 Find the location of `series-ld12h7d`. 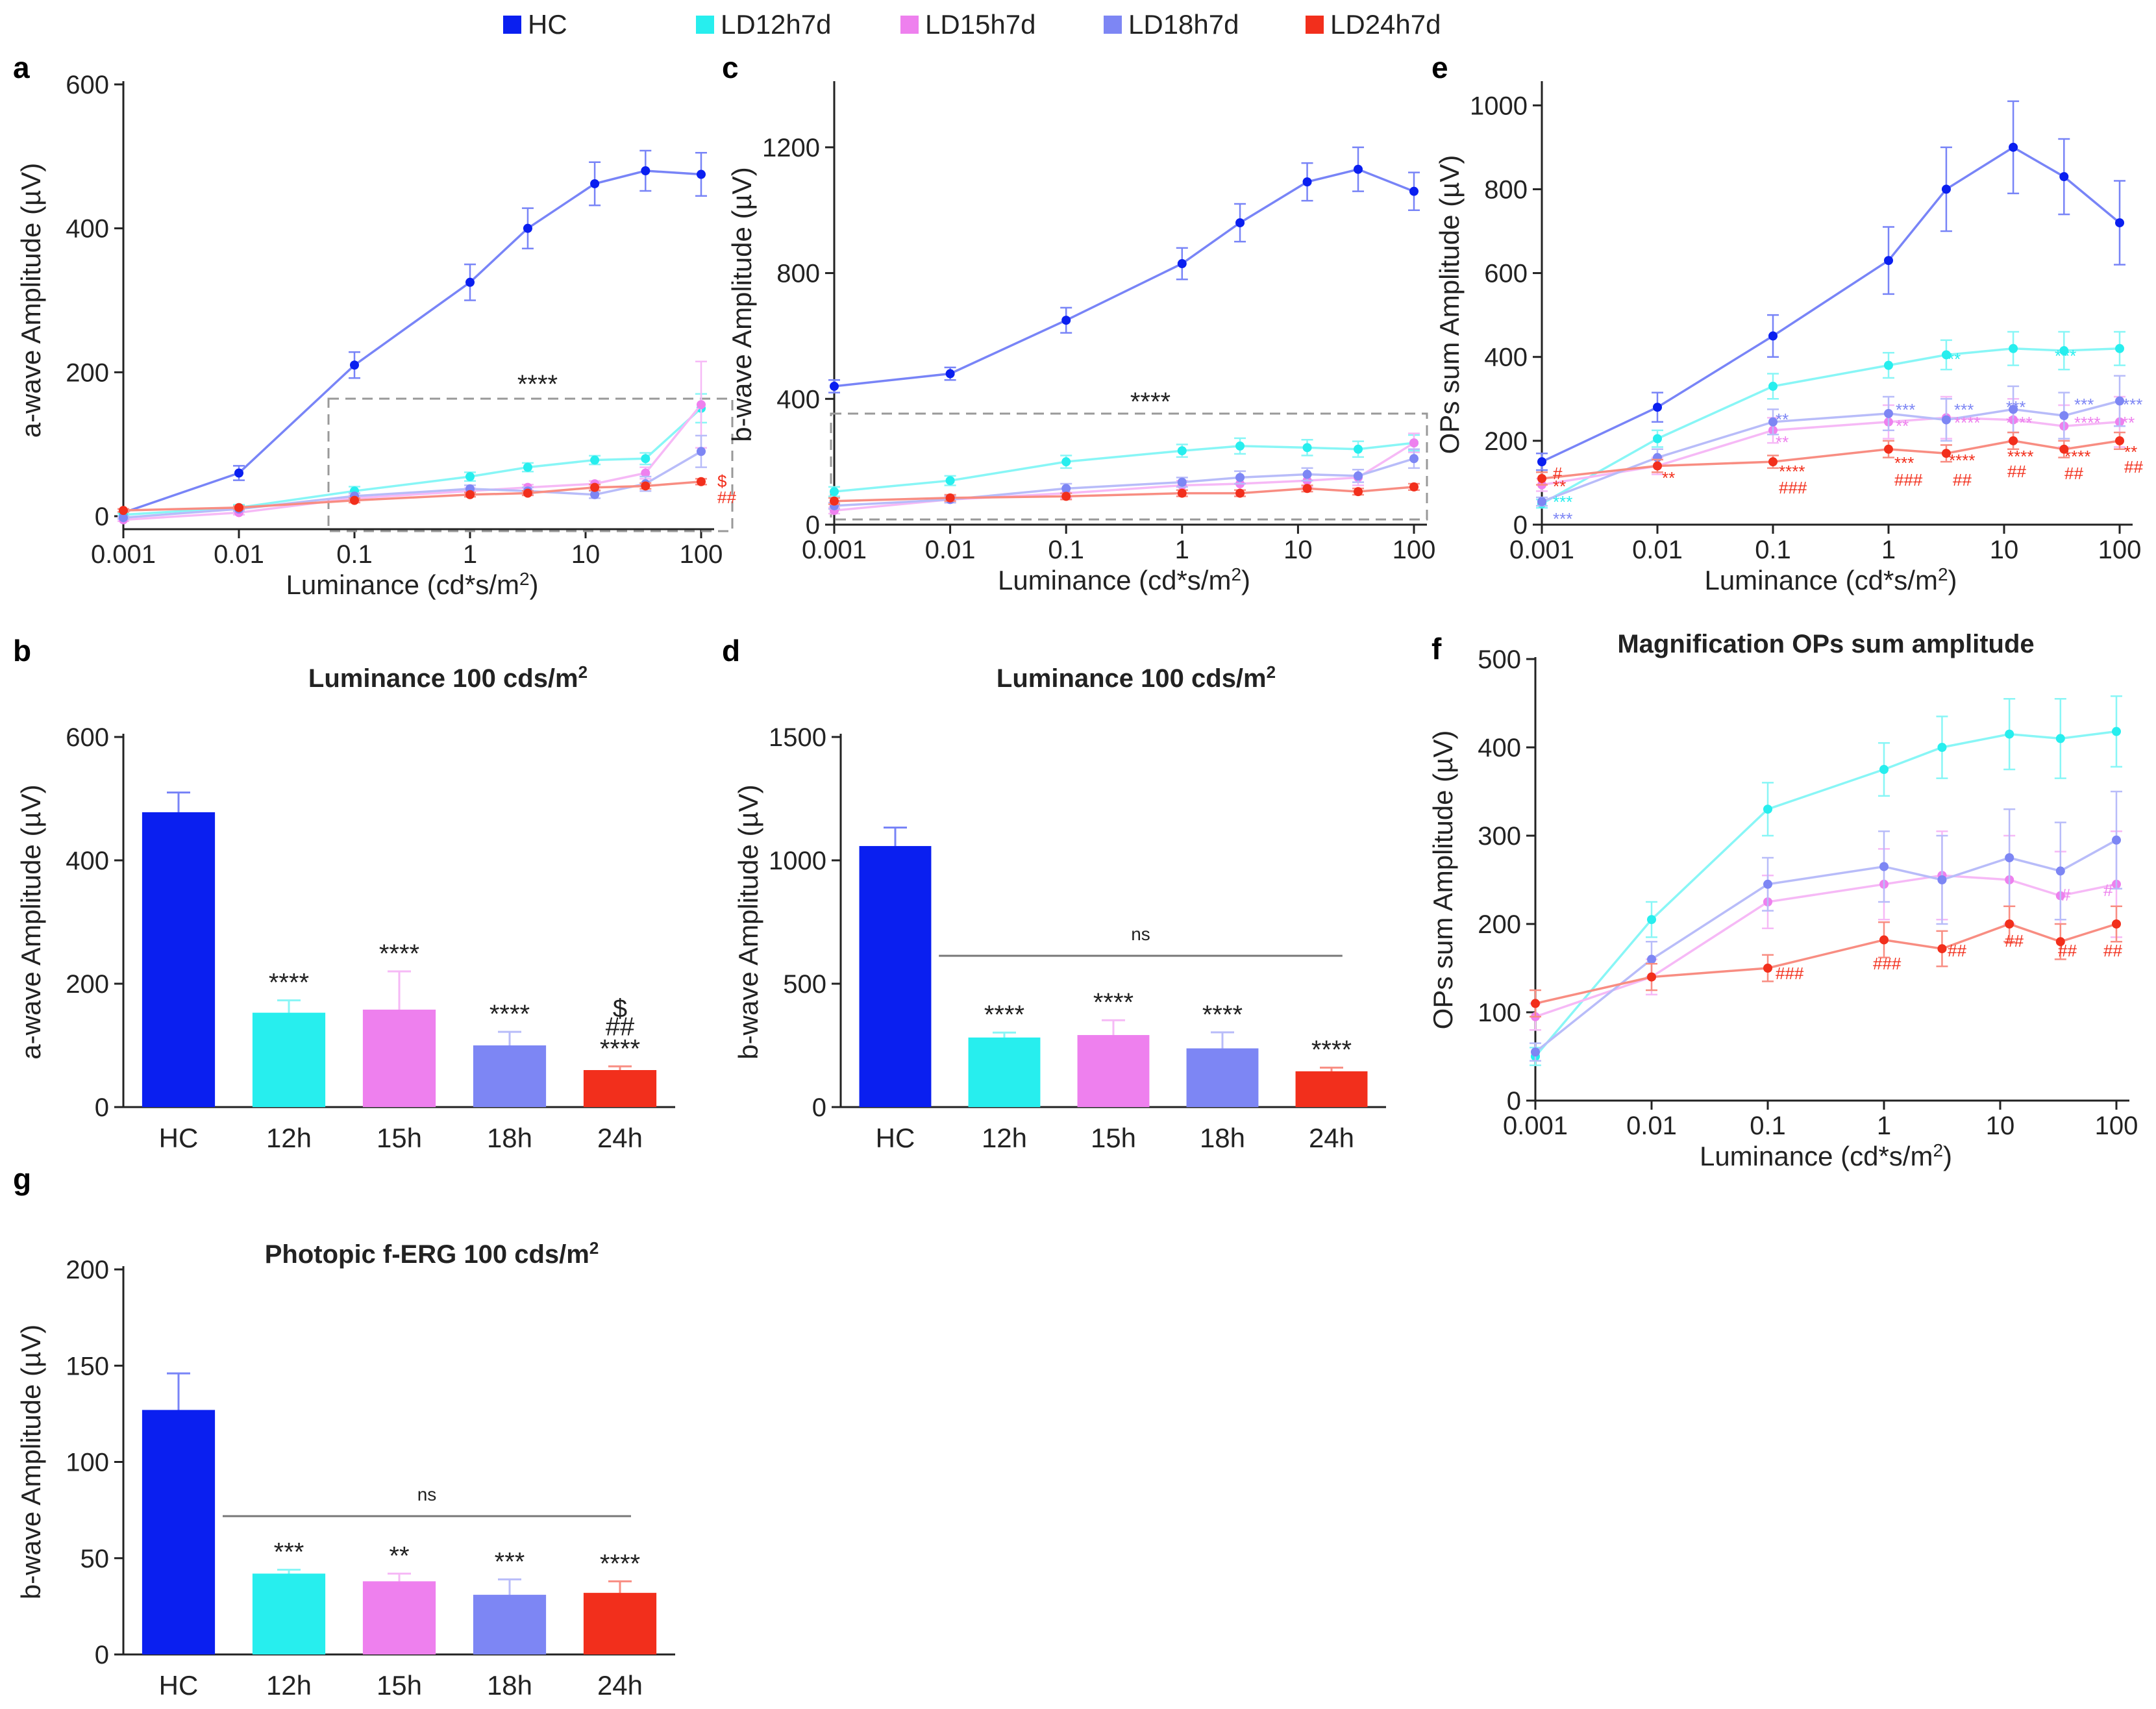

series-ld12h7d is located at coordinates (1124, 465).